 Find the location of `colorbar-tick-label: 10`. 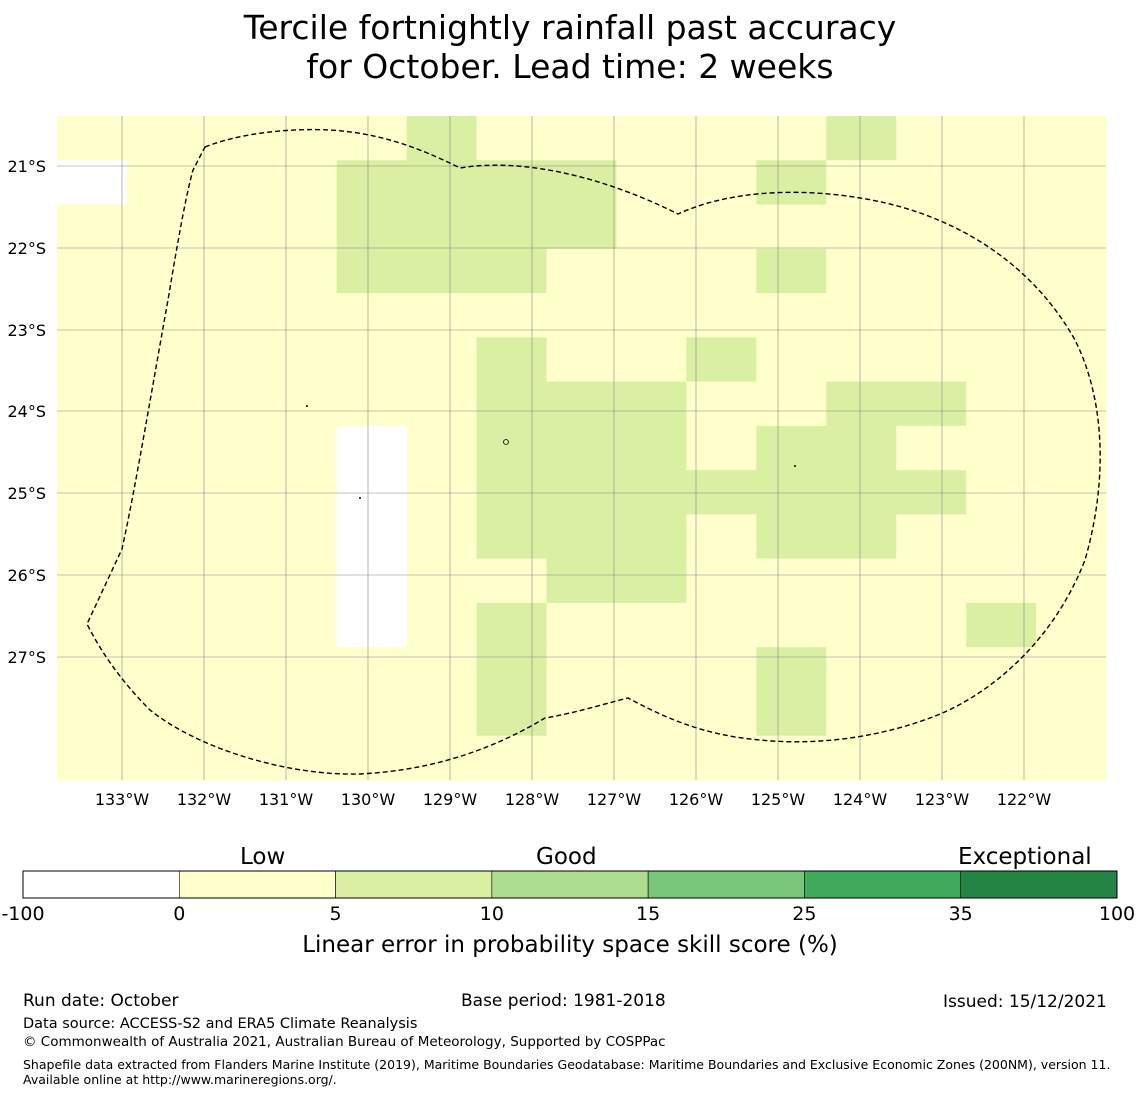

colorbar-tick-label: 10 is located at coordinates (491, 914).